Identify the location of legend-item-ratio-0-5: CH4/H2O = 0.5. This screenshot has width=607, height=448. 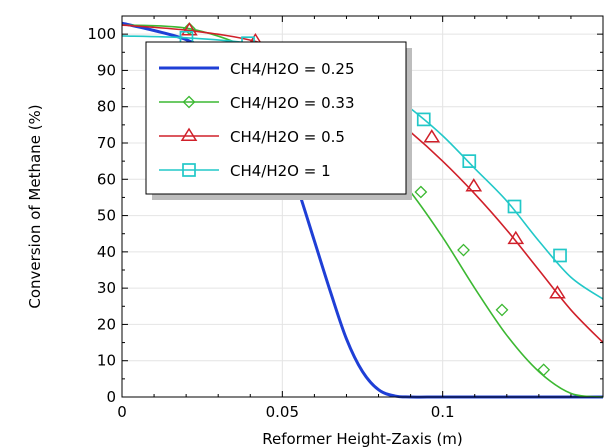
(252, 136).